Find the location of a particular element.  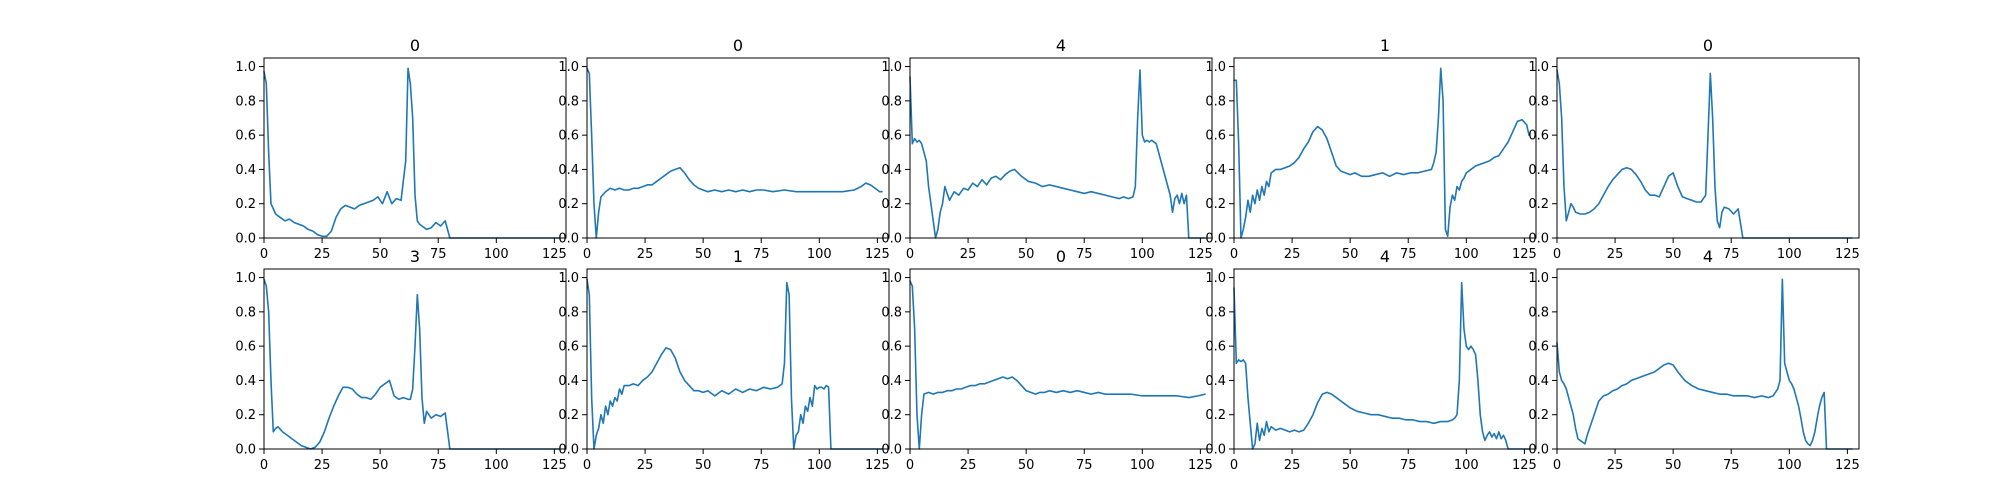

subplot-title: 4 is located at coordinates (1061, 45).